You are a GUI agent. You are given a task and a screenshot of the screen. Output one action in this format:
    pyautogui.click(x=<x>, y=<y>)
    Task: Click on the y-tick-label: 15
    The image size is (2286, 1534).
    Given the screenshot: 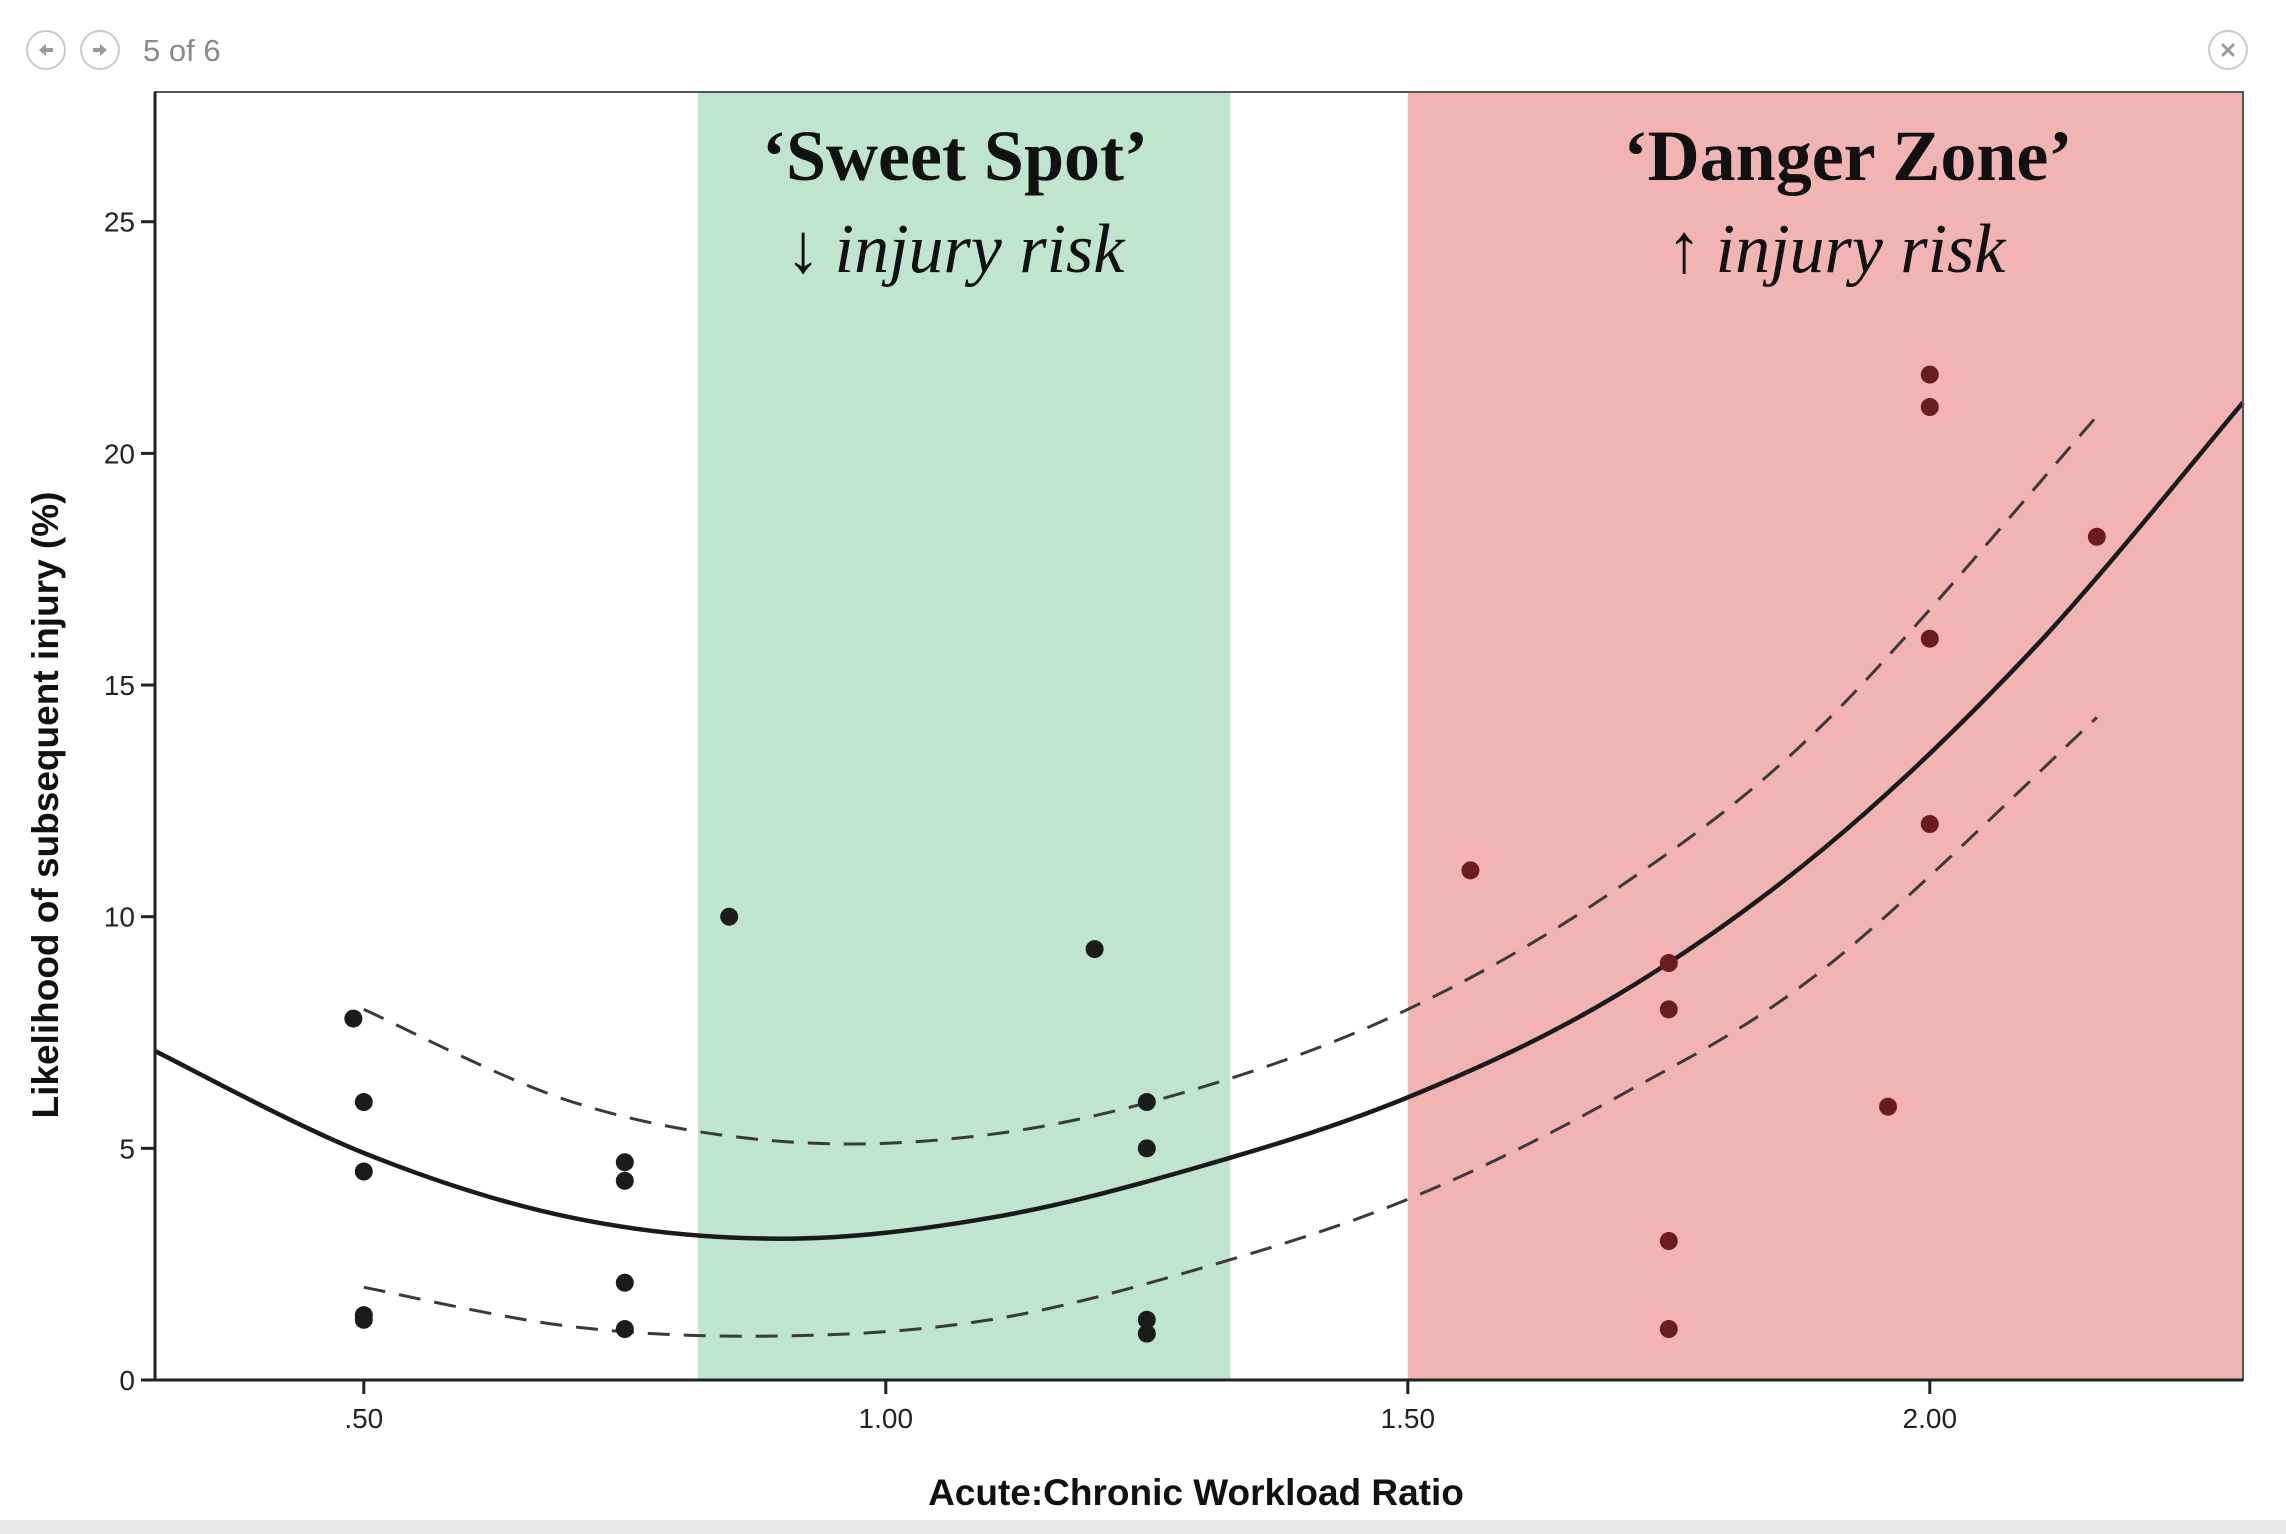 What is the action you would take?
    pyautogui.click(x=119, y=685)
    